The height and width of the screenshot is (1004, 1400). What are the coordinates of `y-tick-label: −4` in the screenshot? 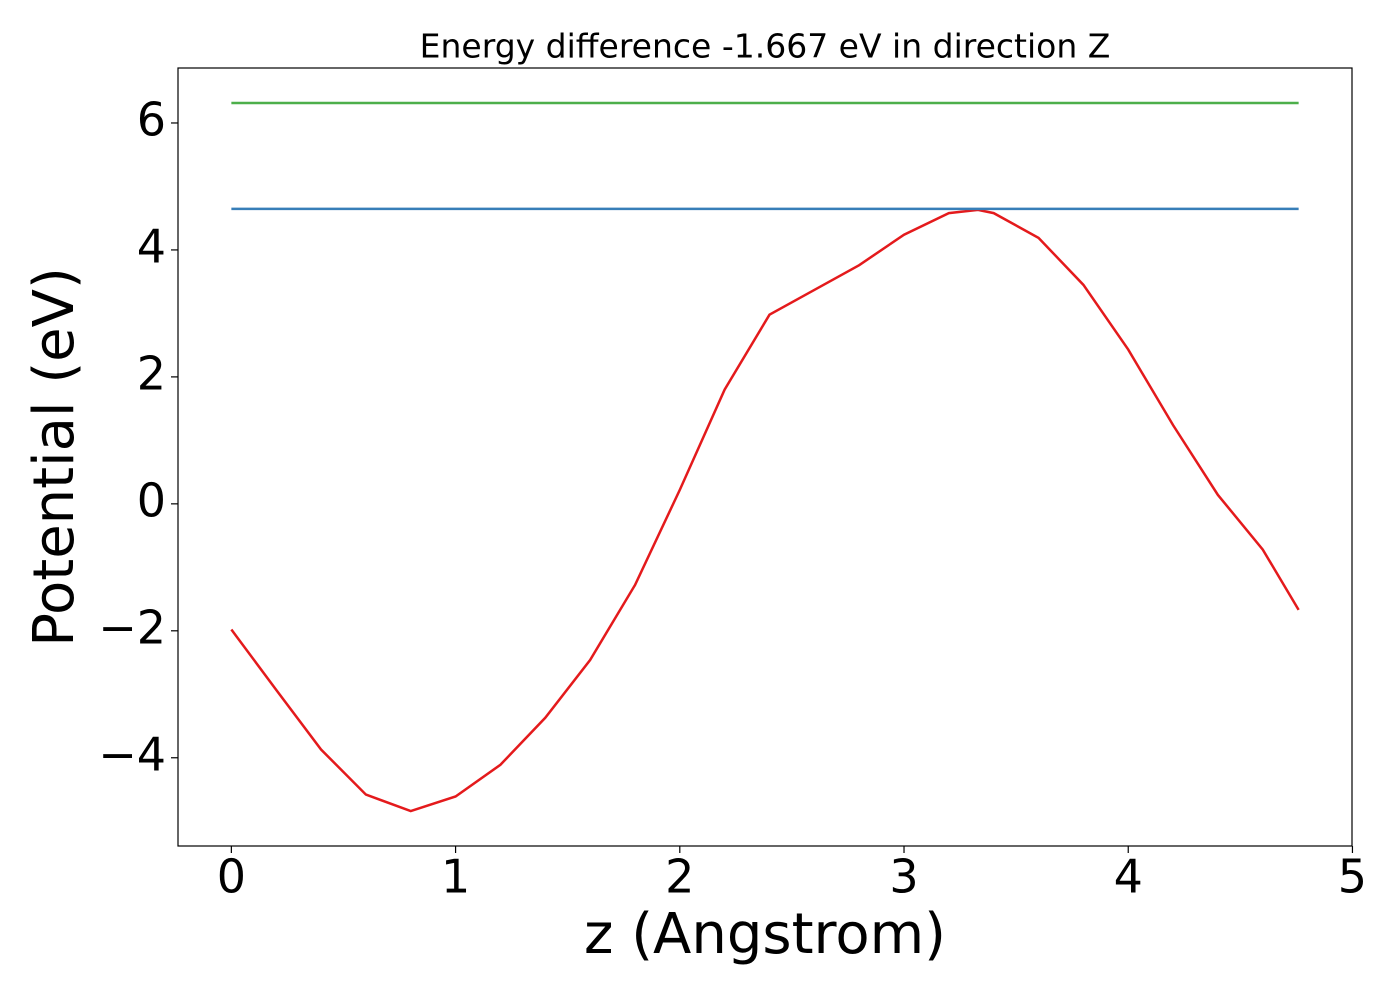 It's located at (132, 754).